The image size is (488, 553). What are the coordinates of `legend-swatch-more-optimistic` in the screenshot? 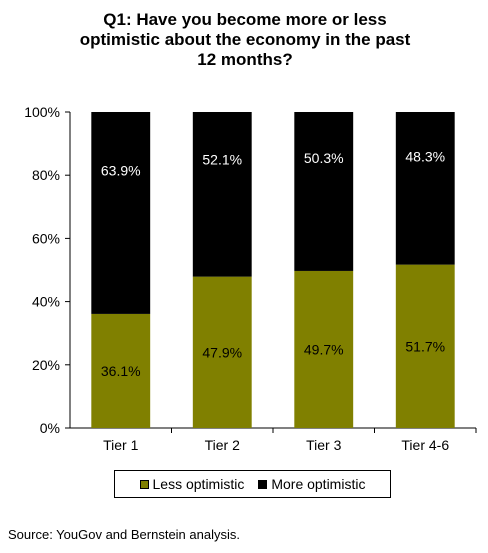 It's located at (263, 484).